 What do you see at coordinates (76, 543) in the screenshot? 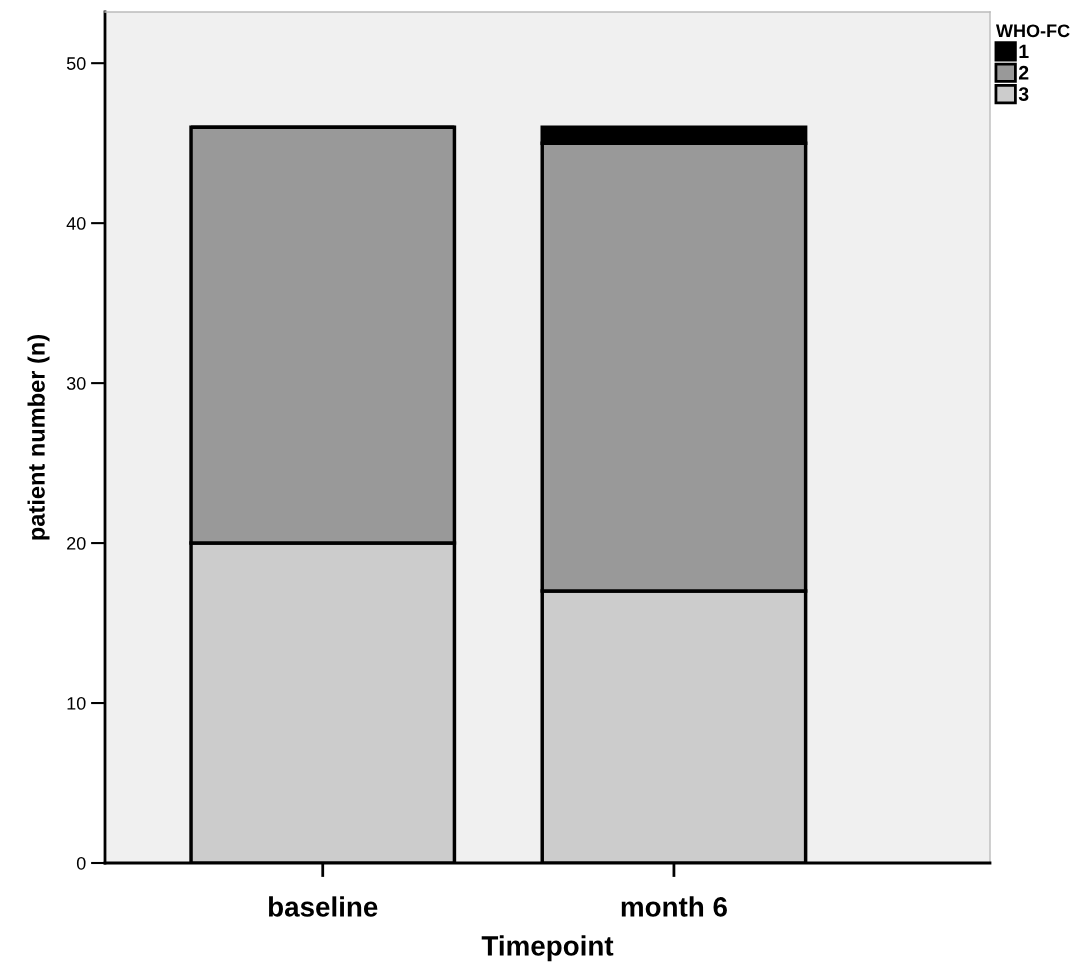
I see `y-tick-label: 20` at bounding box center [76, 543].